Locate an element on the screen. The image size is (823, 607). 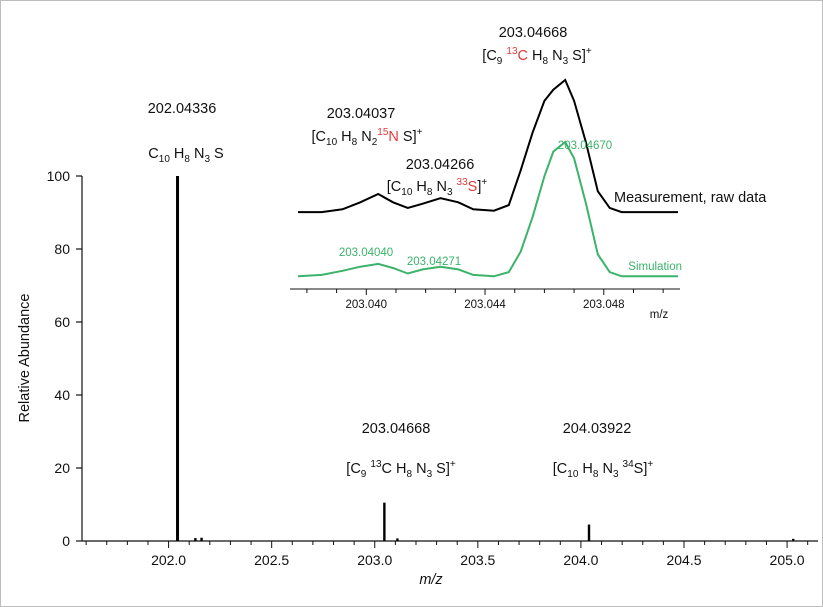
inset-x-tick-label: 203.040 is located at coordinates (366, 305).